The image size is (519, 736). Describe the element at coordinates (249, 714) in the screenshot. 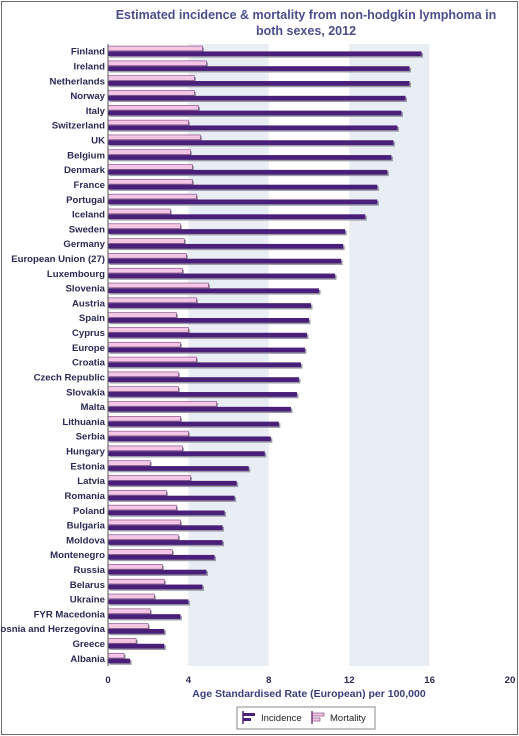

I see `legend-swatch-incidence` at that location.